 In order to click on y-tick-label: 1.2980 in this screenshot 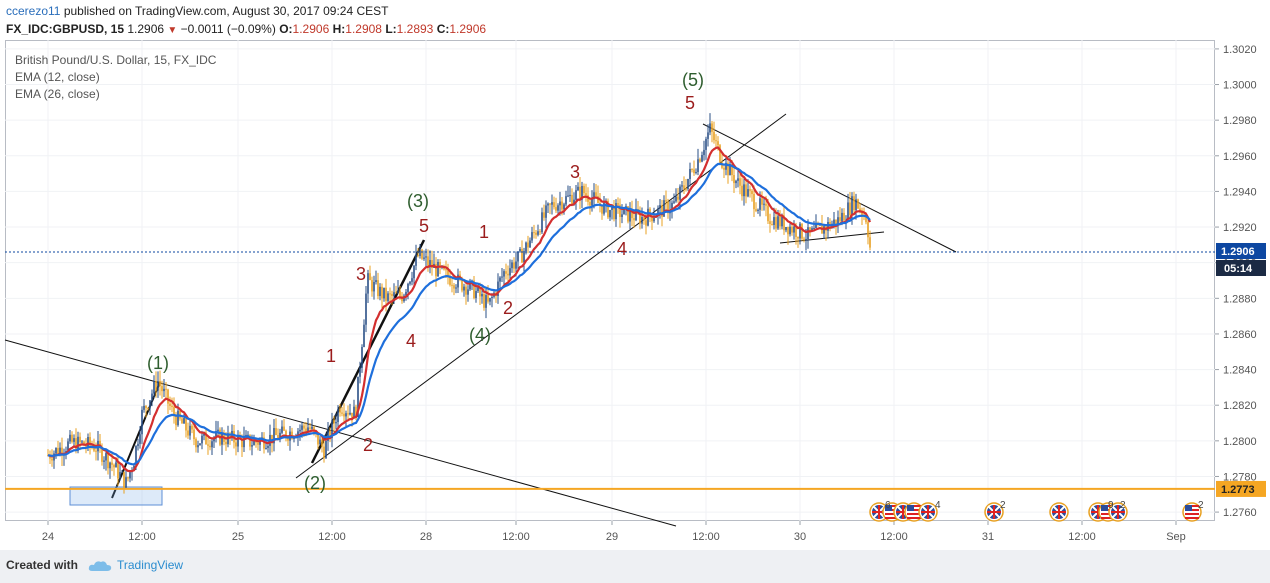, I will do `click(1240, 121)`.